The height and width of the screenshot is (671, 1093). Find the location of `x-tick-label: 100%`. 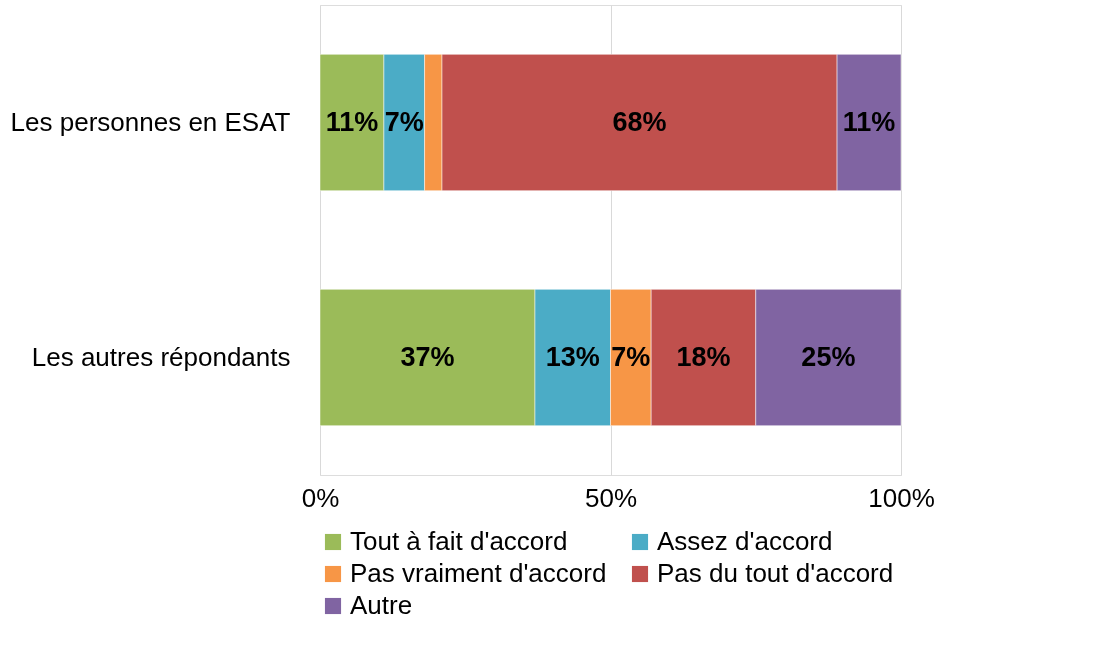

x-tick-label: 100% is located at coordinates (901, 497).